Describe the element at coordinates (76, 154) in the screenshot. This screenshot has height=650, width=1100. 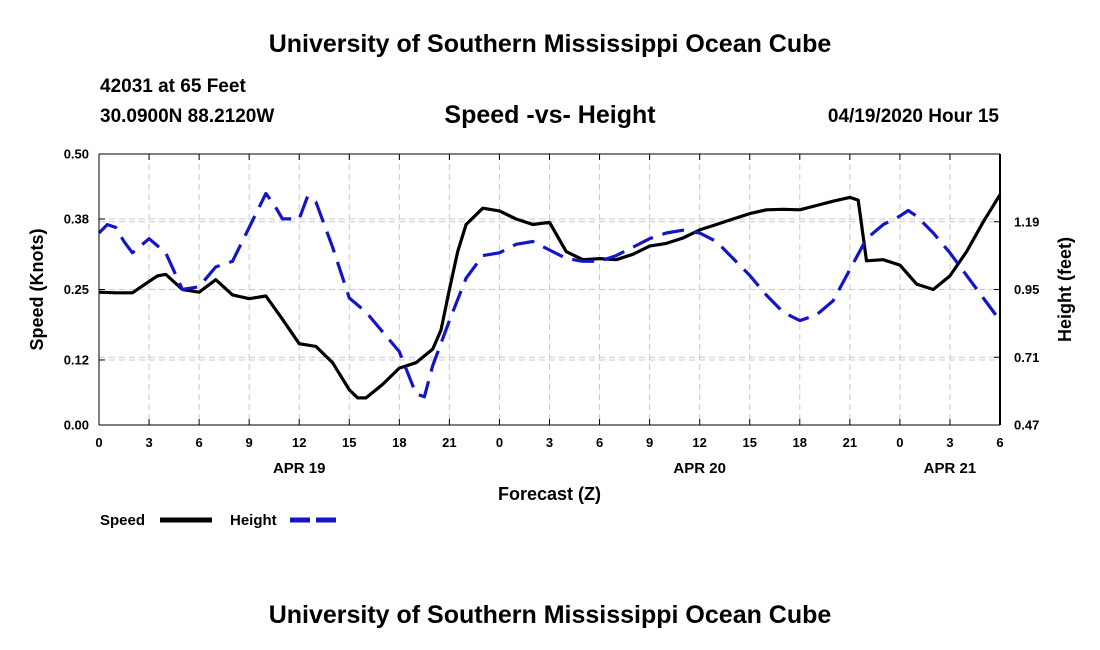
I see `y-tick-label: 0.50` at that location.